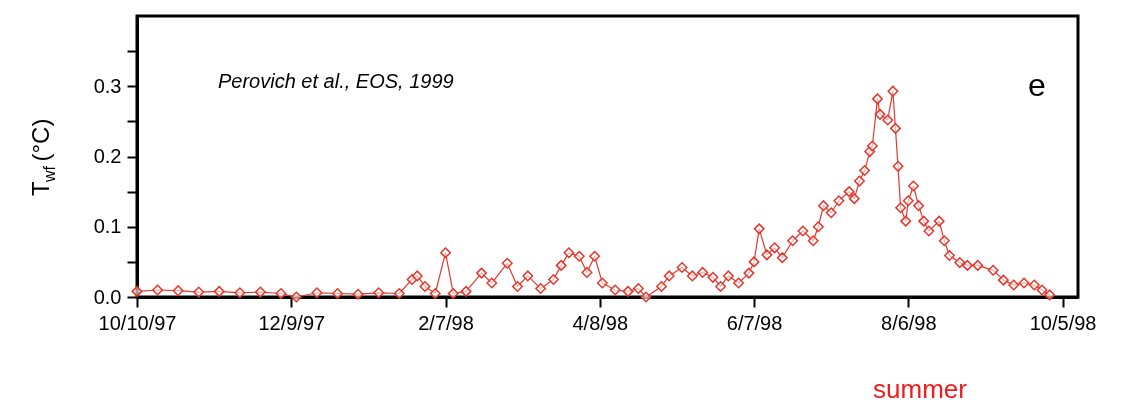 The image size is (1121, 415). Describe the element at coordinates (336, 81) in the screenshot. I see `annotation: Perovich et al., EOS, 1999` at that location.